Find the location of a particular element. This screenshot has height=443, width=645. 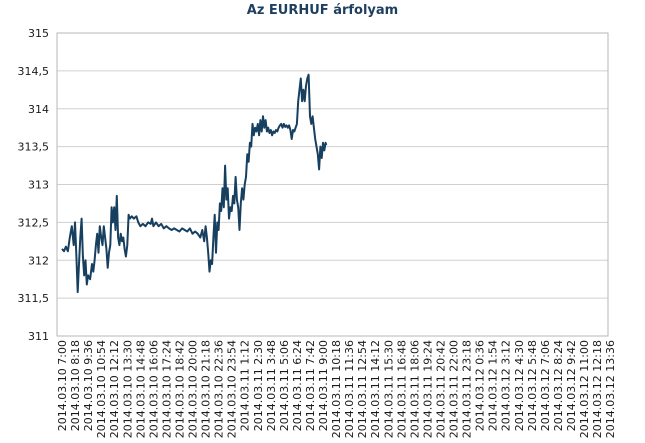

x-tick-label: 2014.03.10 10:54 is located at coordinates (101, 389).